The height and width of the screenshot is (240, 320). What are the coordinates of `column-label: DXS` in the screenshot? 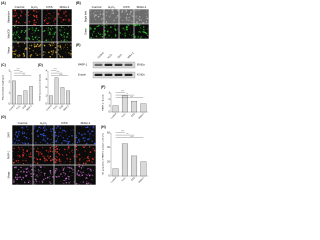 It's located at (49, 7).